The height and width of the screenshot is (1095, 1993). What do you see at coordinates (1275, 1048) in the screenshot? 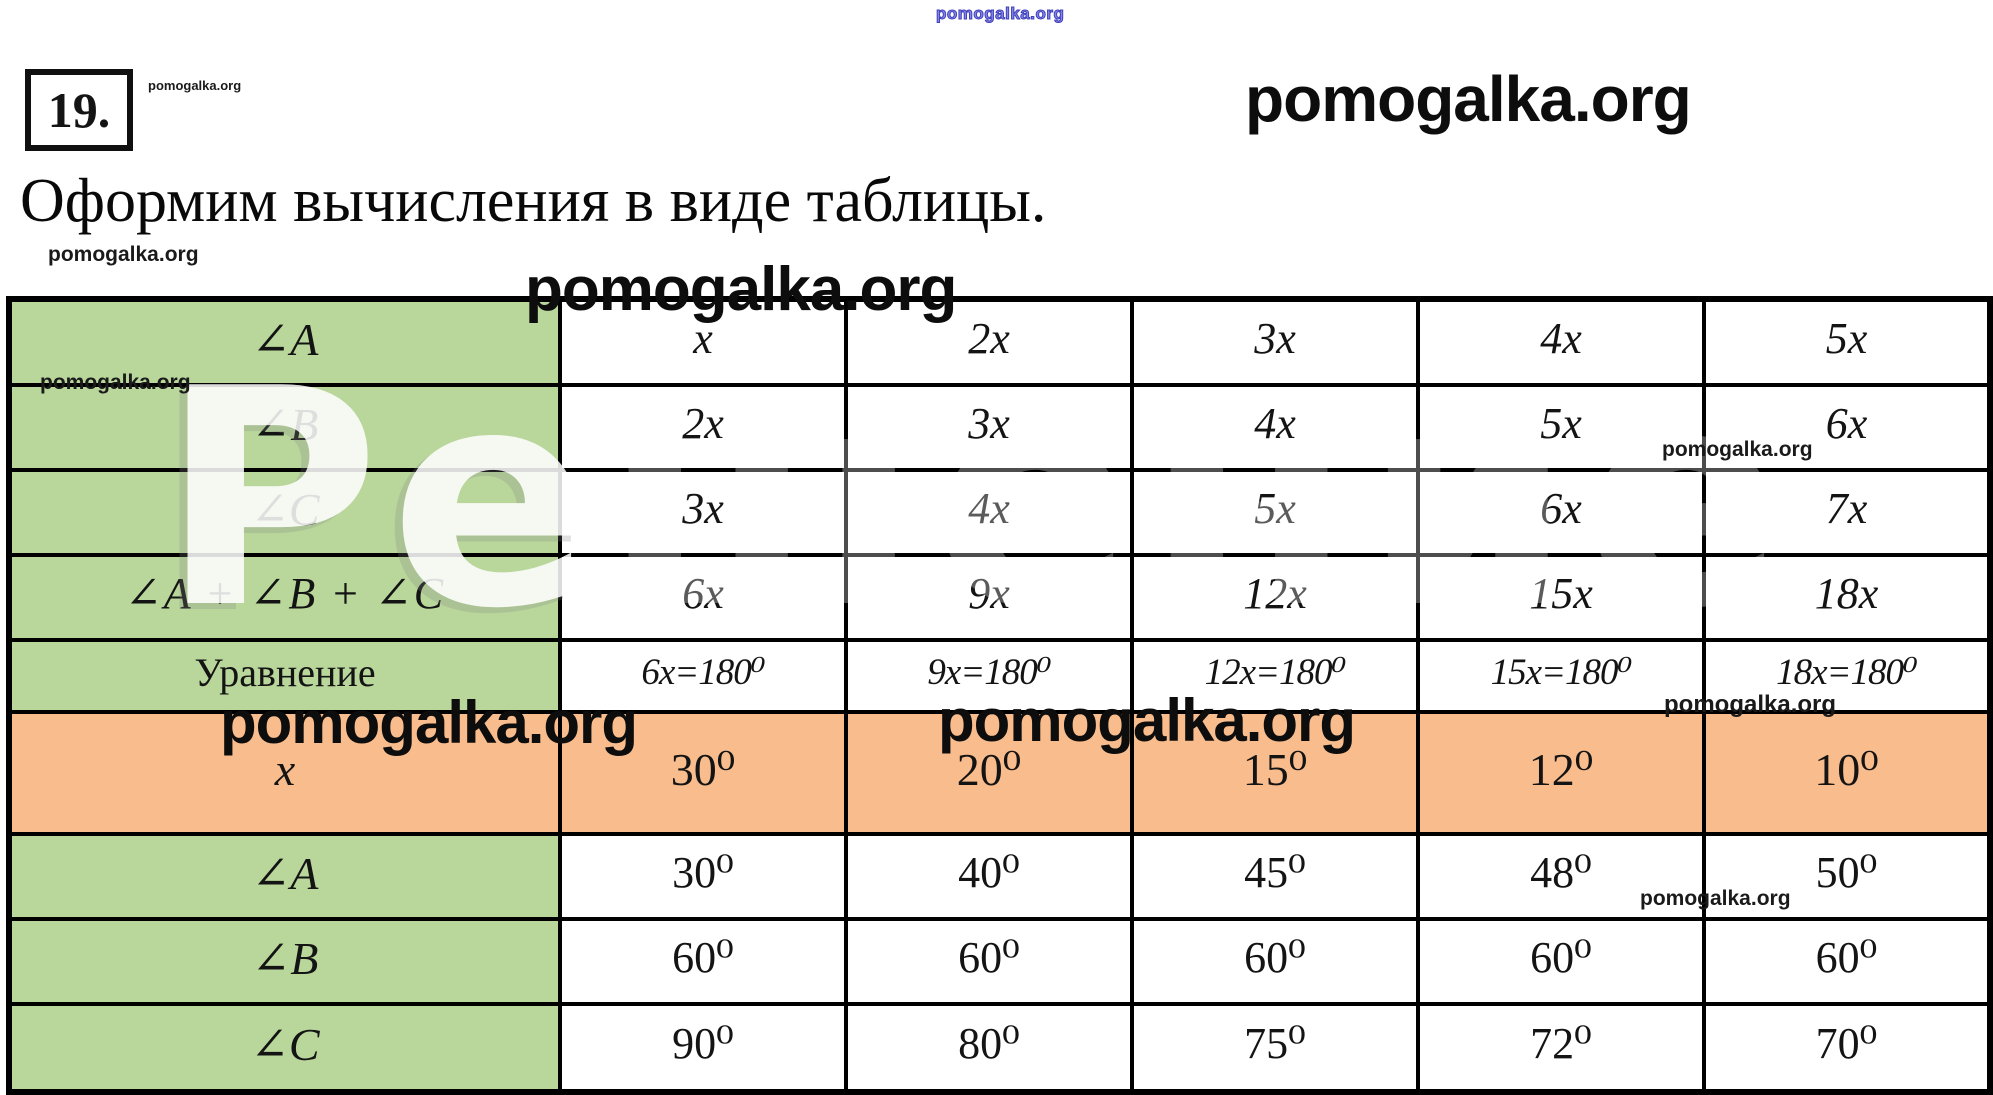
I see `table-cell: 75⁰` at bounding box center [1275, 1048].